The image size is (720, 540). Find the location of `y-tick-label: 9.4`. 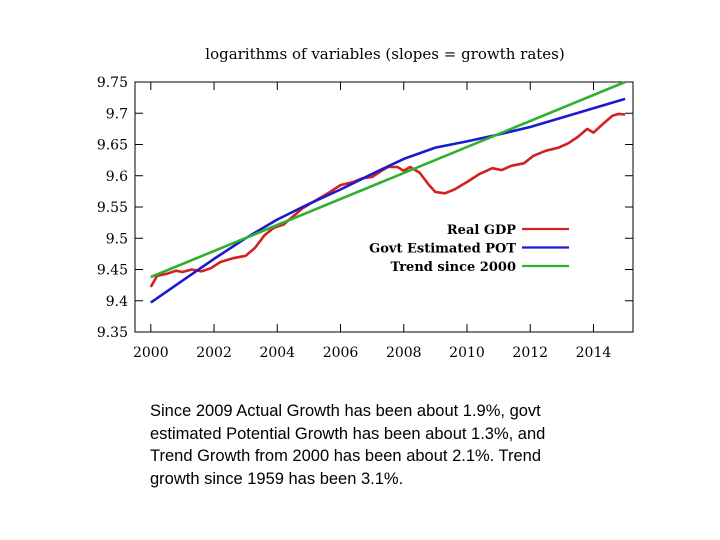

y-tick-label: 9.4 is located at coordinates (117, 302).